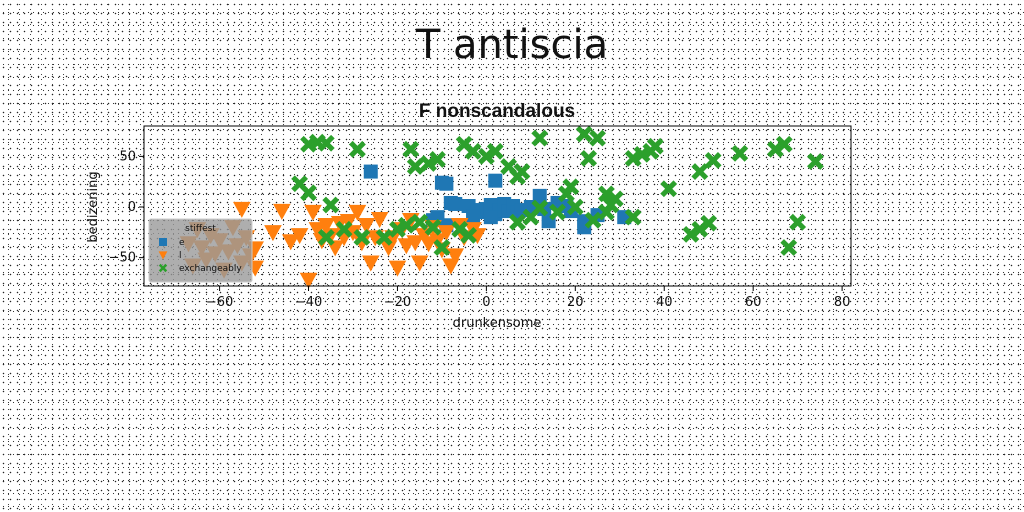 The image size is (1024, 512). What do you see at coordinates (180, 256) in the screenshot?
I see `legend-entry-label: l` at bounding box center [180, 256].